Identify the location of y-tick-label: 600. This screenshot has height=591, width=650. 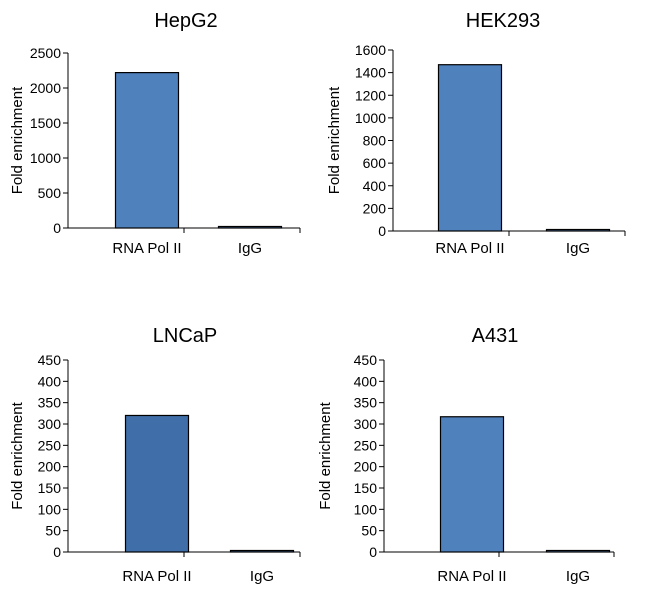
(375, 163).